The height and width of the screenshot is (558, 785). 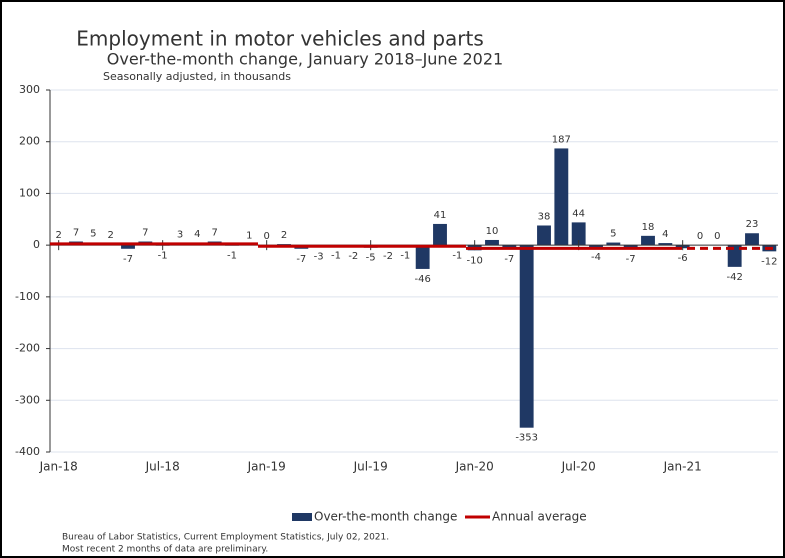 I want to click on legend-label: Over-the-month change, so click(x=385, y=517).